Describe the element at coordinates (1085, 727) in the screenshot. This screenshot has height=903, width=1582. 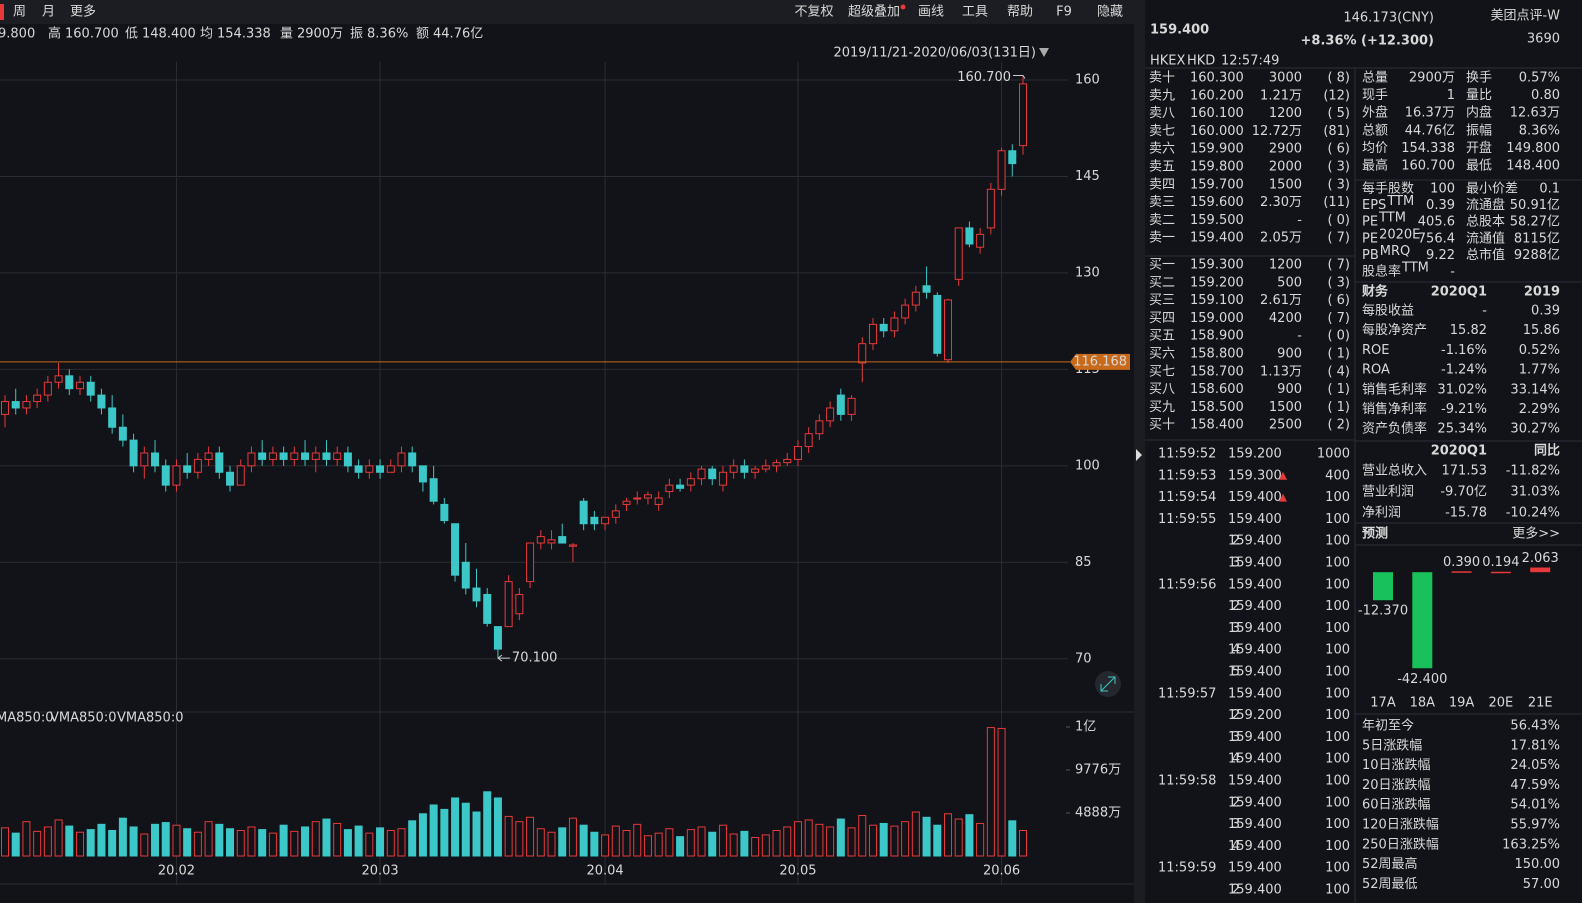
I see `y-tick-label: 1亿` at that location.